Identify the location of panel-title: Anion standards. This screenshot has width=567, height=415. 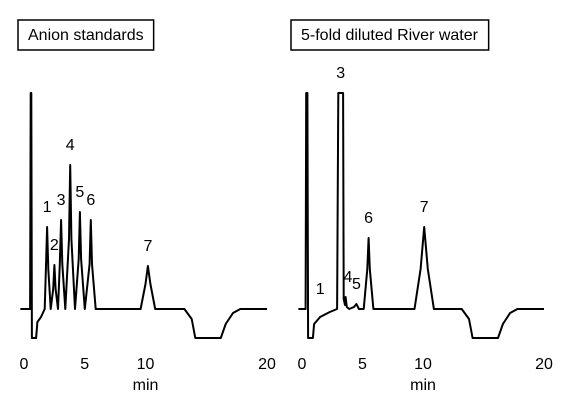
(86, 35).